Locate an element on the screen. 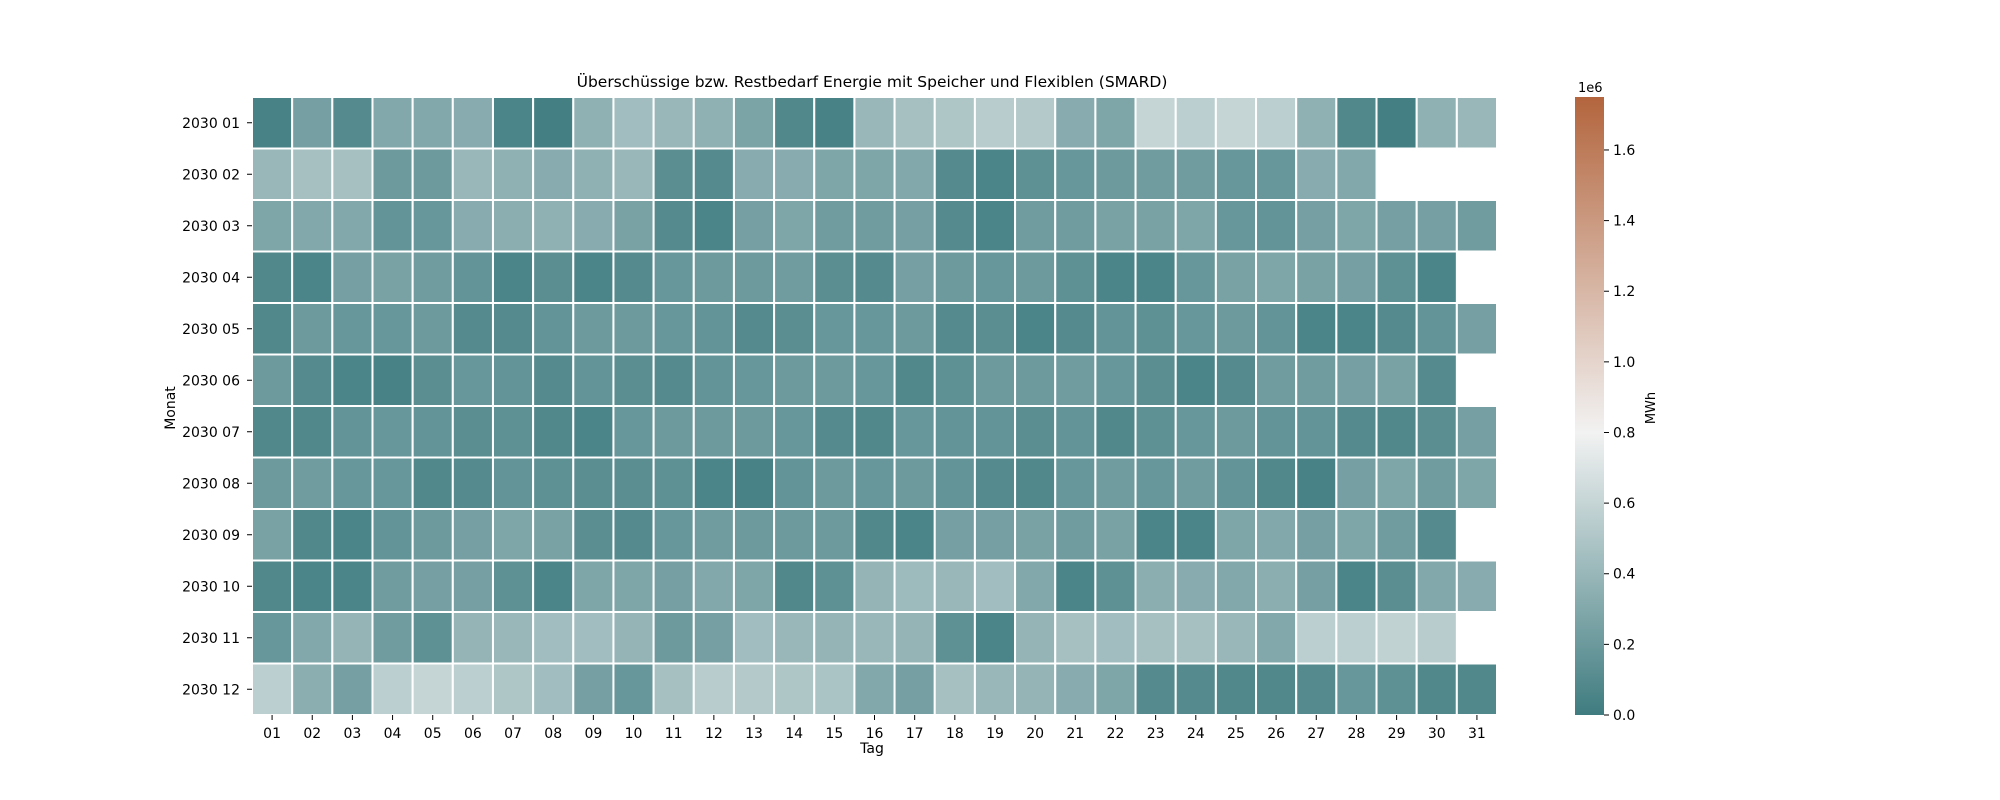  y-tick-label: 2030 10 is located at coordinates (211, 587).